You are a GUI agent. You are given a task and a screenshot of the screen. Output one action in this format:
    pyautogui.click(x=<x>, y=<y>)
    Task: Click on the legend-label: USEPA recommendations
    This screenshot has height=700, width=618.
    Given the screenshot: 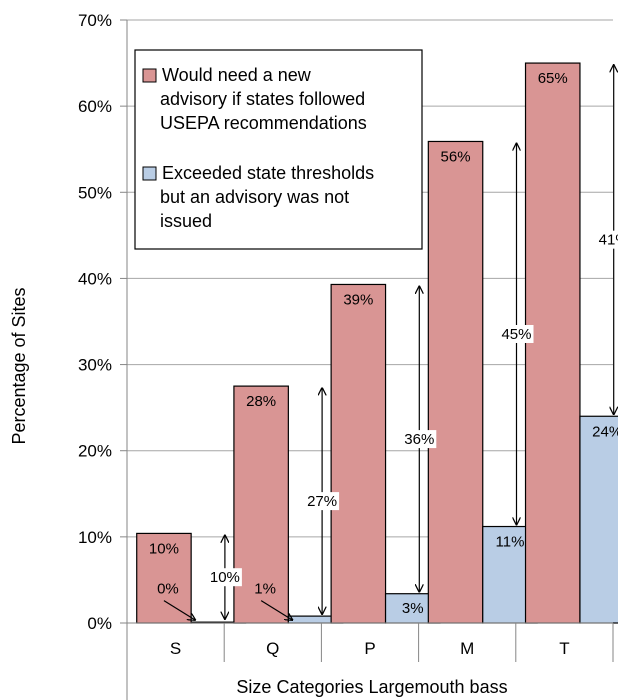 What is the action you would take?
    pyautogui.click(x=263, y=123)
    